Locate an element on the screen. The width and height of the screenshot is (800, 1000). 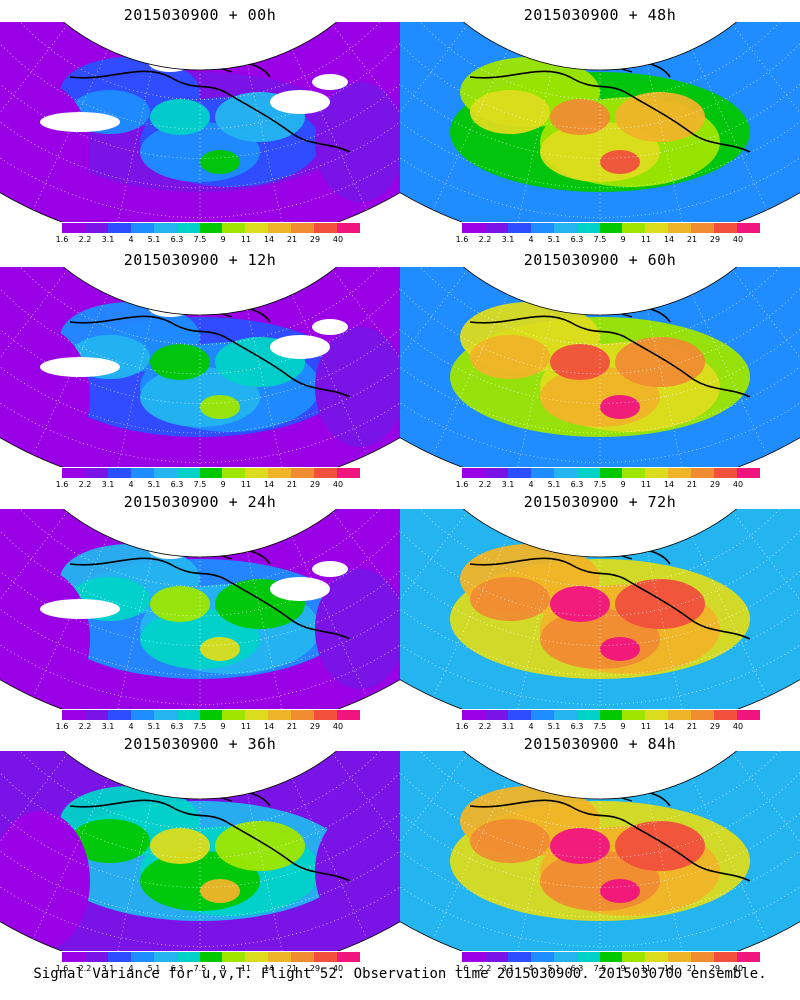
colorbar-tick-label: 9 is located at coordinates (623, 726).